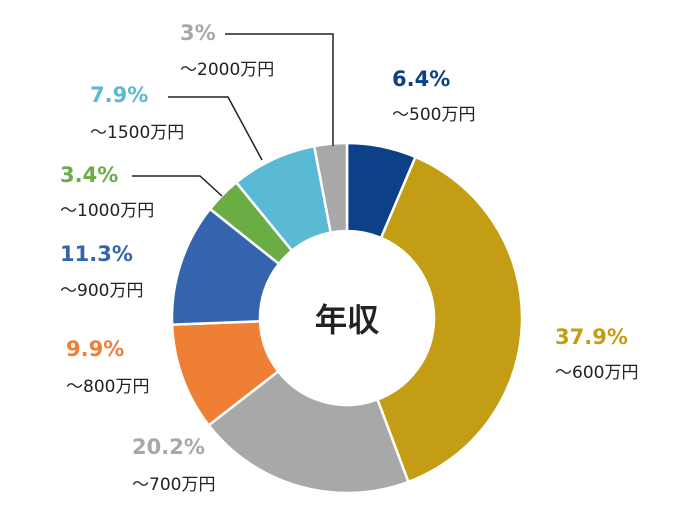 The width and height of the screenshot is (688, 524). Describe the element at coordinates (95, 349) in the screenshot. I see `slice-percent-label: 9.9%` at that location.